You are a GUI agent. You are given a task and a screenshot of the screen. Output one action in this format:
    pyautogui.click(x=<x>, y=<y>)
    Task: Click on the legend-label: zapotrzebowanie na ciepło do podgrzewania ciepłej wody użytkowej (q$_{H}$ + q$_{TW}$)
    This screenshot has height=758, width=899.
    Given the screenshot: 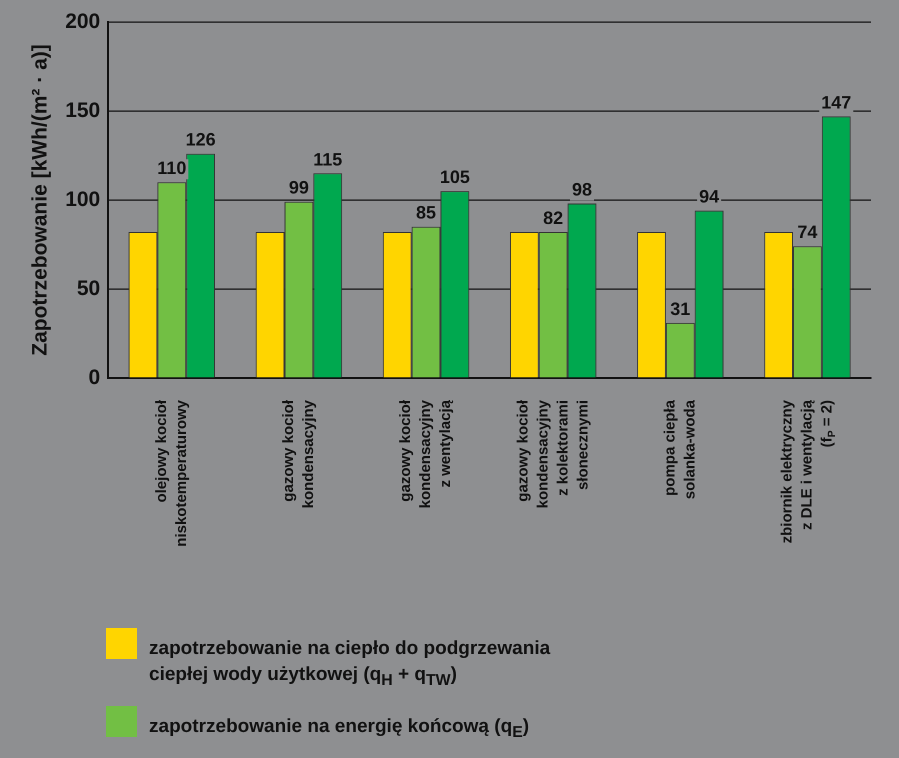 What is the action you would take?
    pyautogui.click(x=349, y=664)
    